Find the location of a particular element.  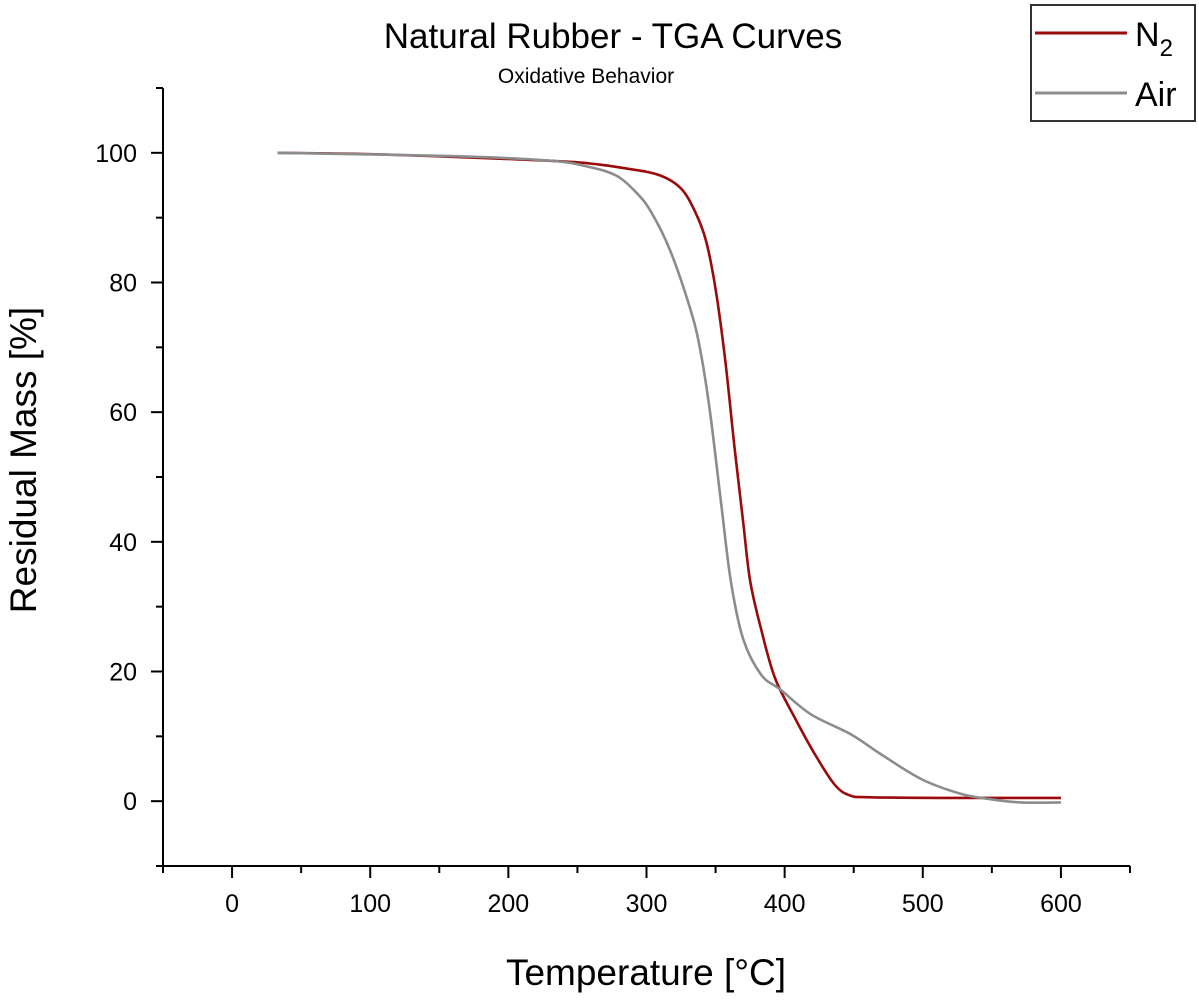

y-tick-label: 20 is located at coordinates (123, 673).